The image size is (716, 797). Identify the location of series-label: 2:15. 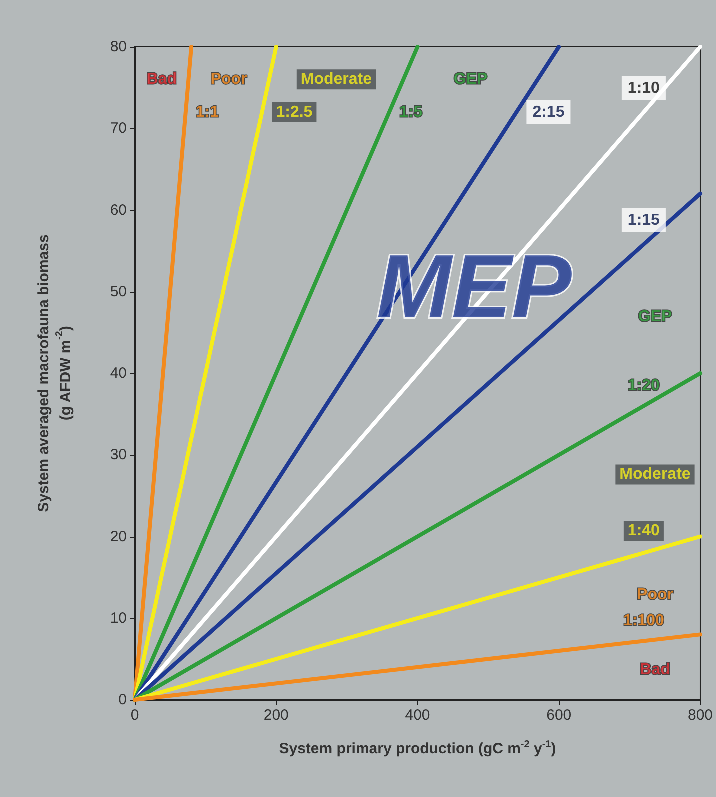
(548, 112).